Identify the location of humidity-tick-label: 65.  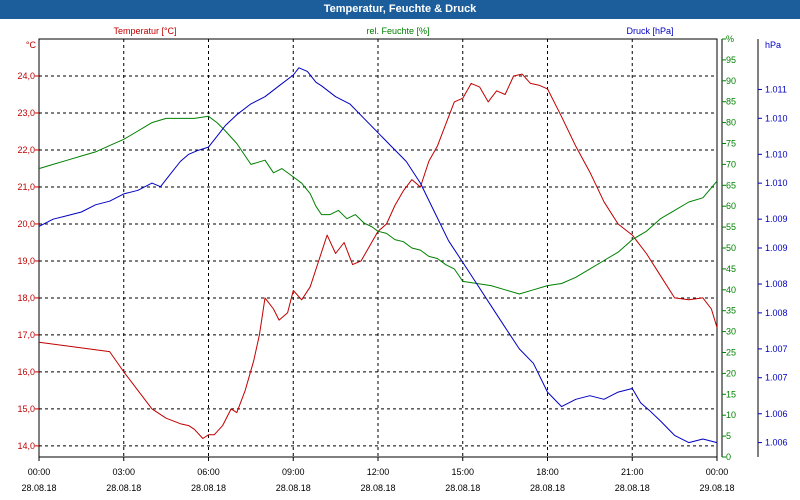
(731, 185).